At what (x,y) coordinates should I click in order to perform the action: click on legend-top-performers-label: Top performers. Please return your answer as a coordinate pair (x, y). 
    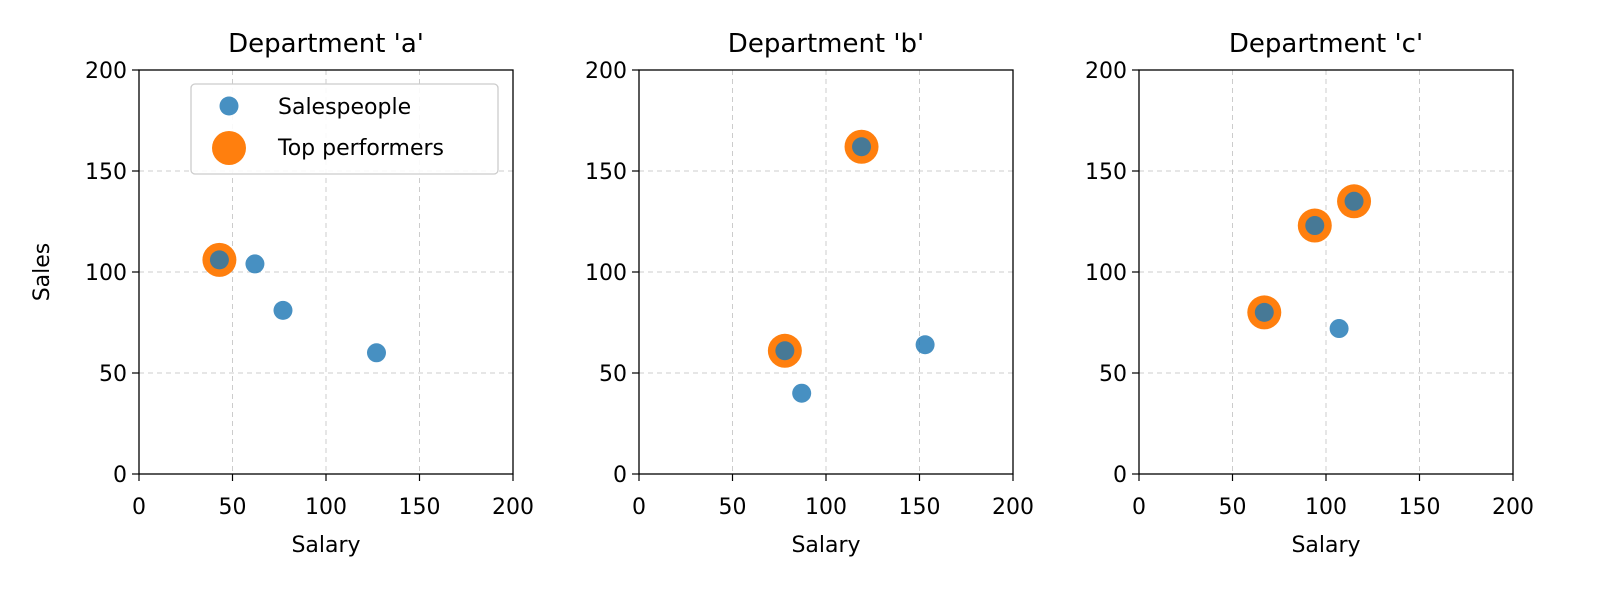
    Looking at the image, I should click on (360, 148).